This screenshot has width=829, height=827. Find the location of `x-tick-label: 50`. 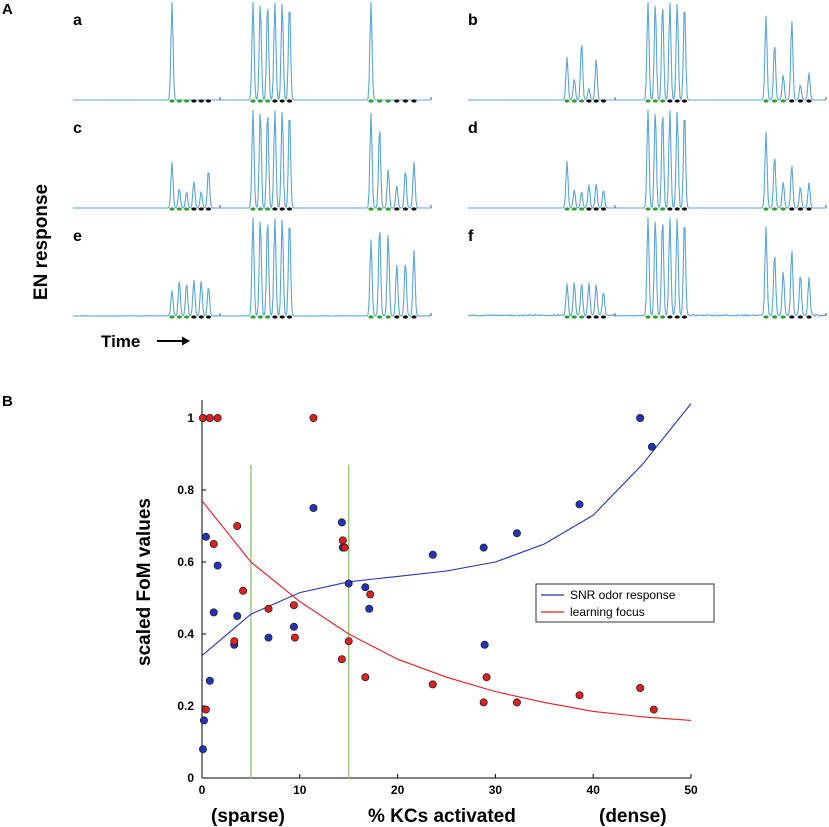

x-tick-label: 50 is located at coordinates (691, 790).